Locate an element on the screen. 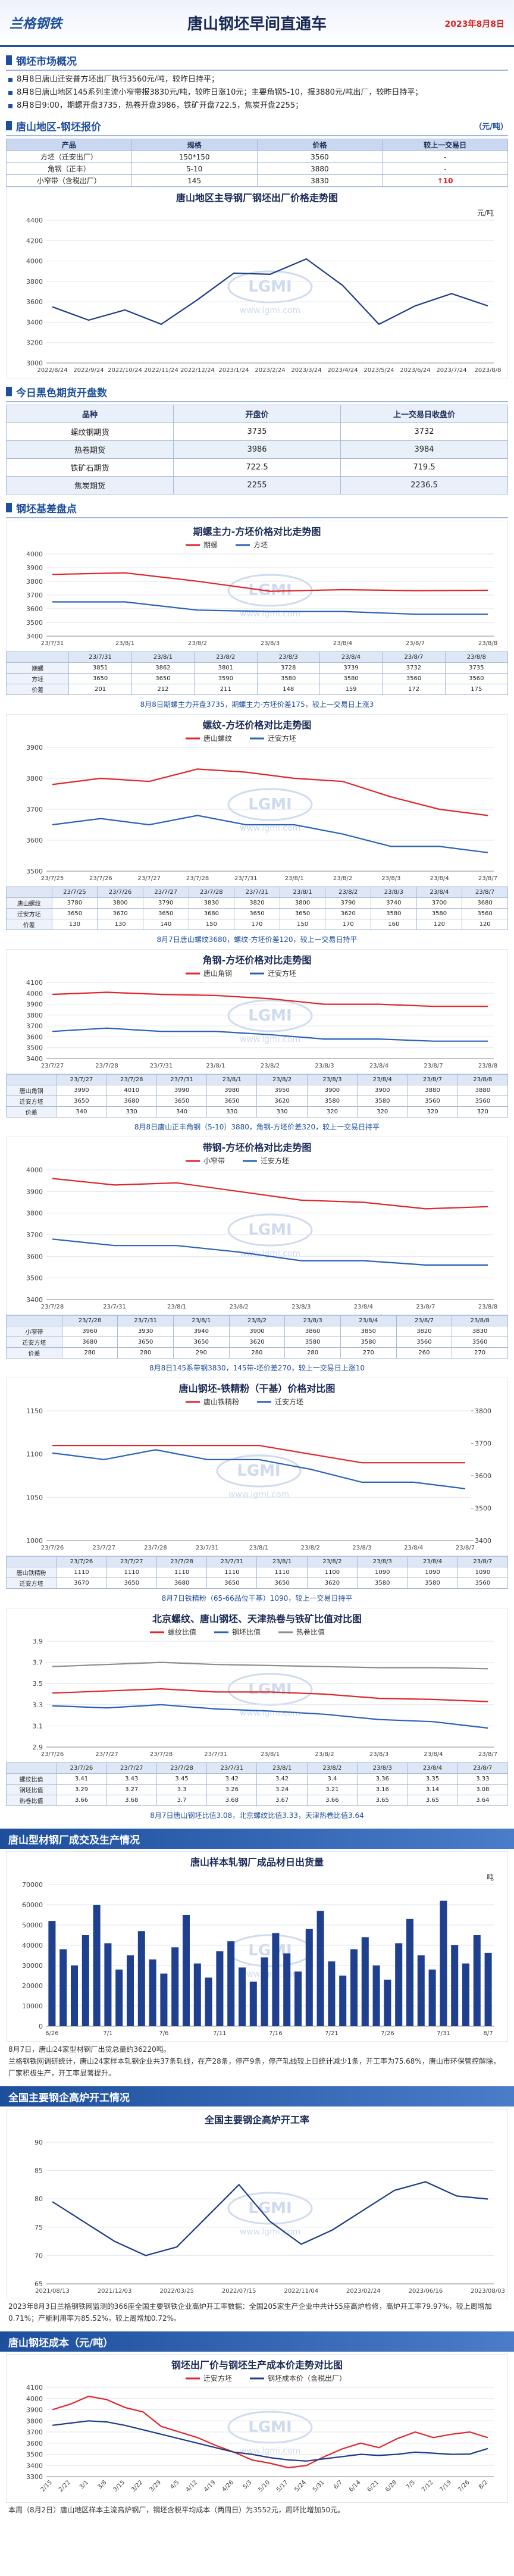  cell: 3830 is located at coordinates (480, 1331).